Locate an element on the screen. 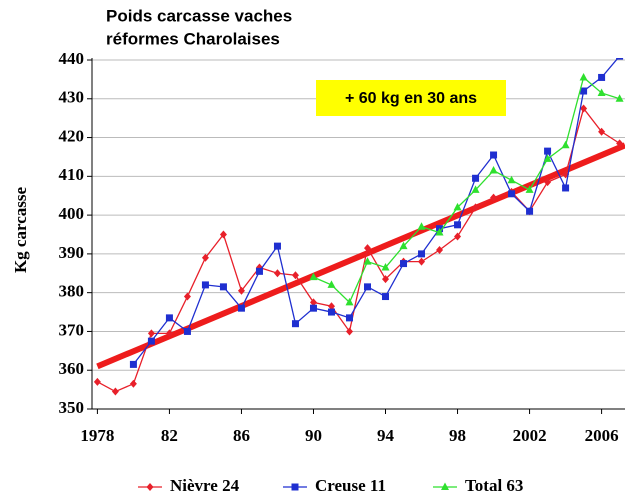 This screenshot has width=625, height=501. legend-label: Creuse 11 is located at coordinates (350, 485).